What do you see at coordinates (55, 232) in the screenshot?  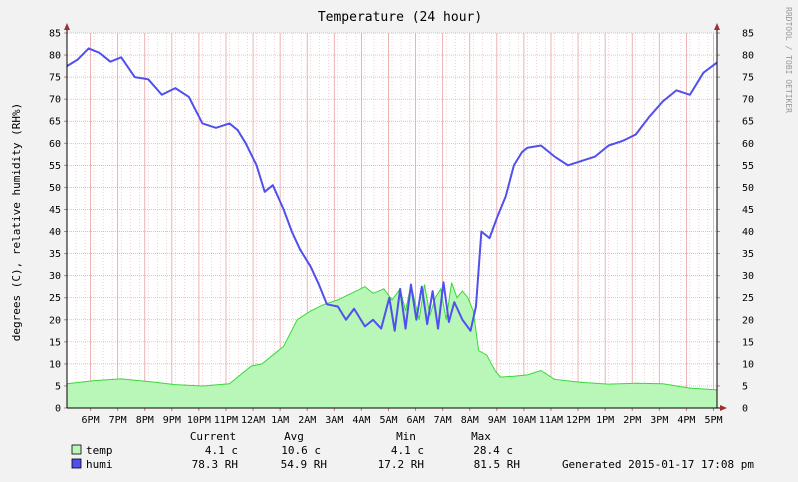 I see `y-tick-label-left: 40` at bounding box center [55, 232].